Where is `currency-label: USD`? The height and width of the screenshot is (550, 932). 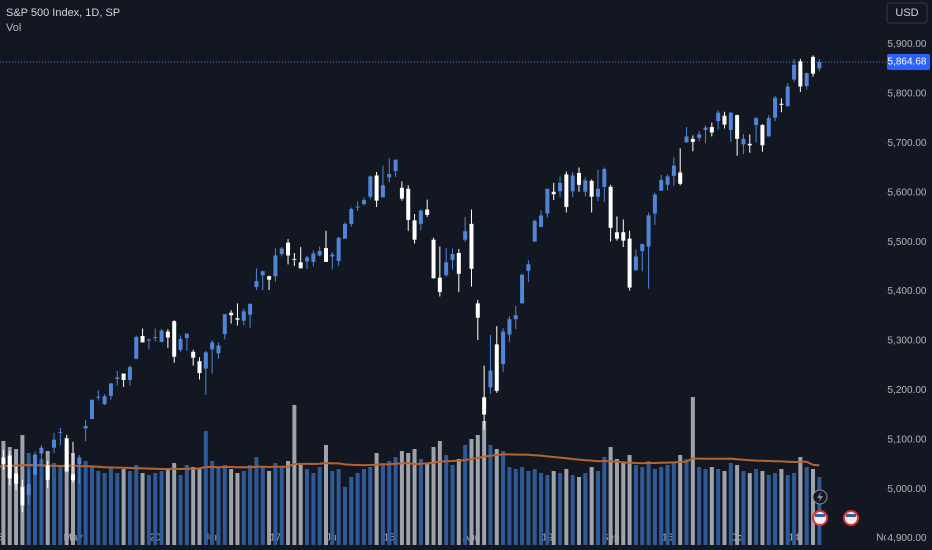
currency-label: USD is located at coordinates (906, 13).